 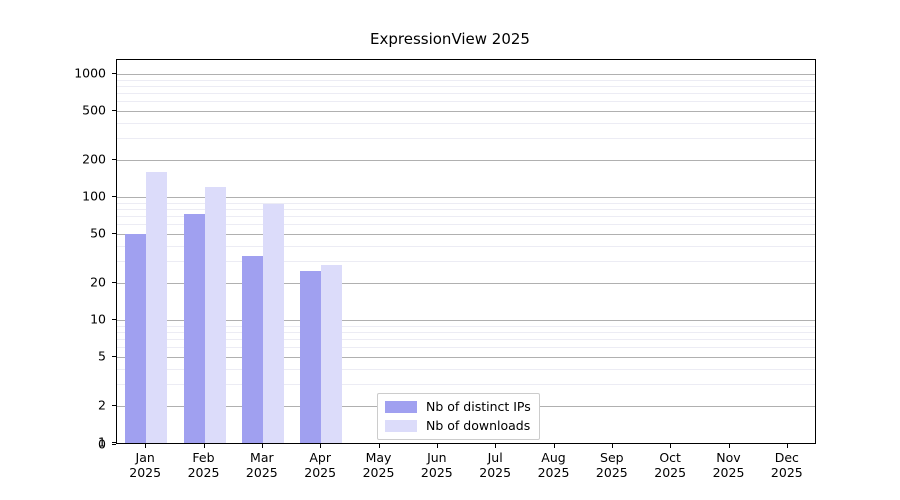 I want to click on x-tick-label-feb: Feb 2025, so click(x=204, y=465).